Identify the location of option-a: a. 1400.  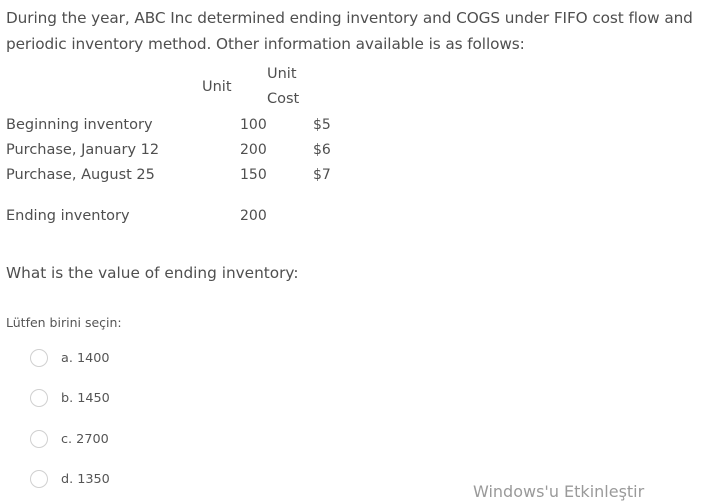
(70, 358).